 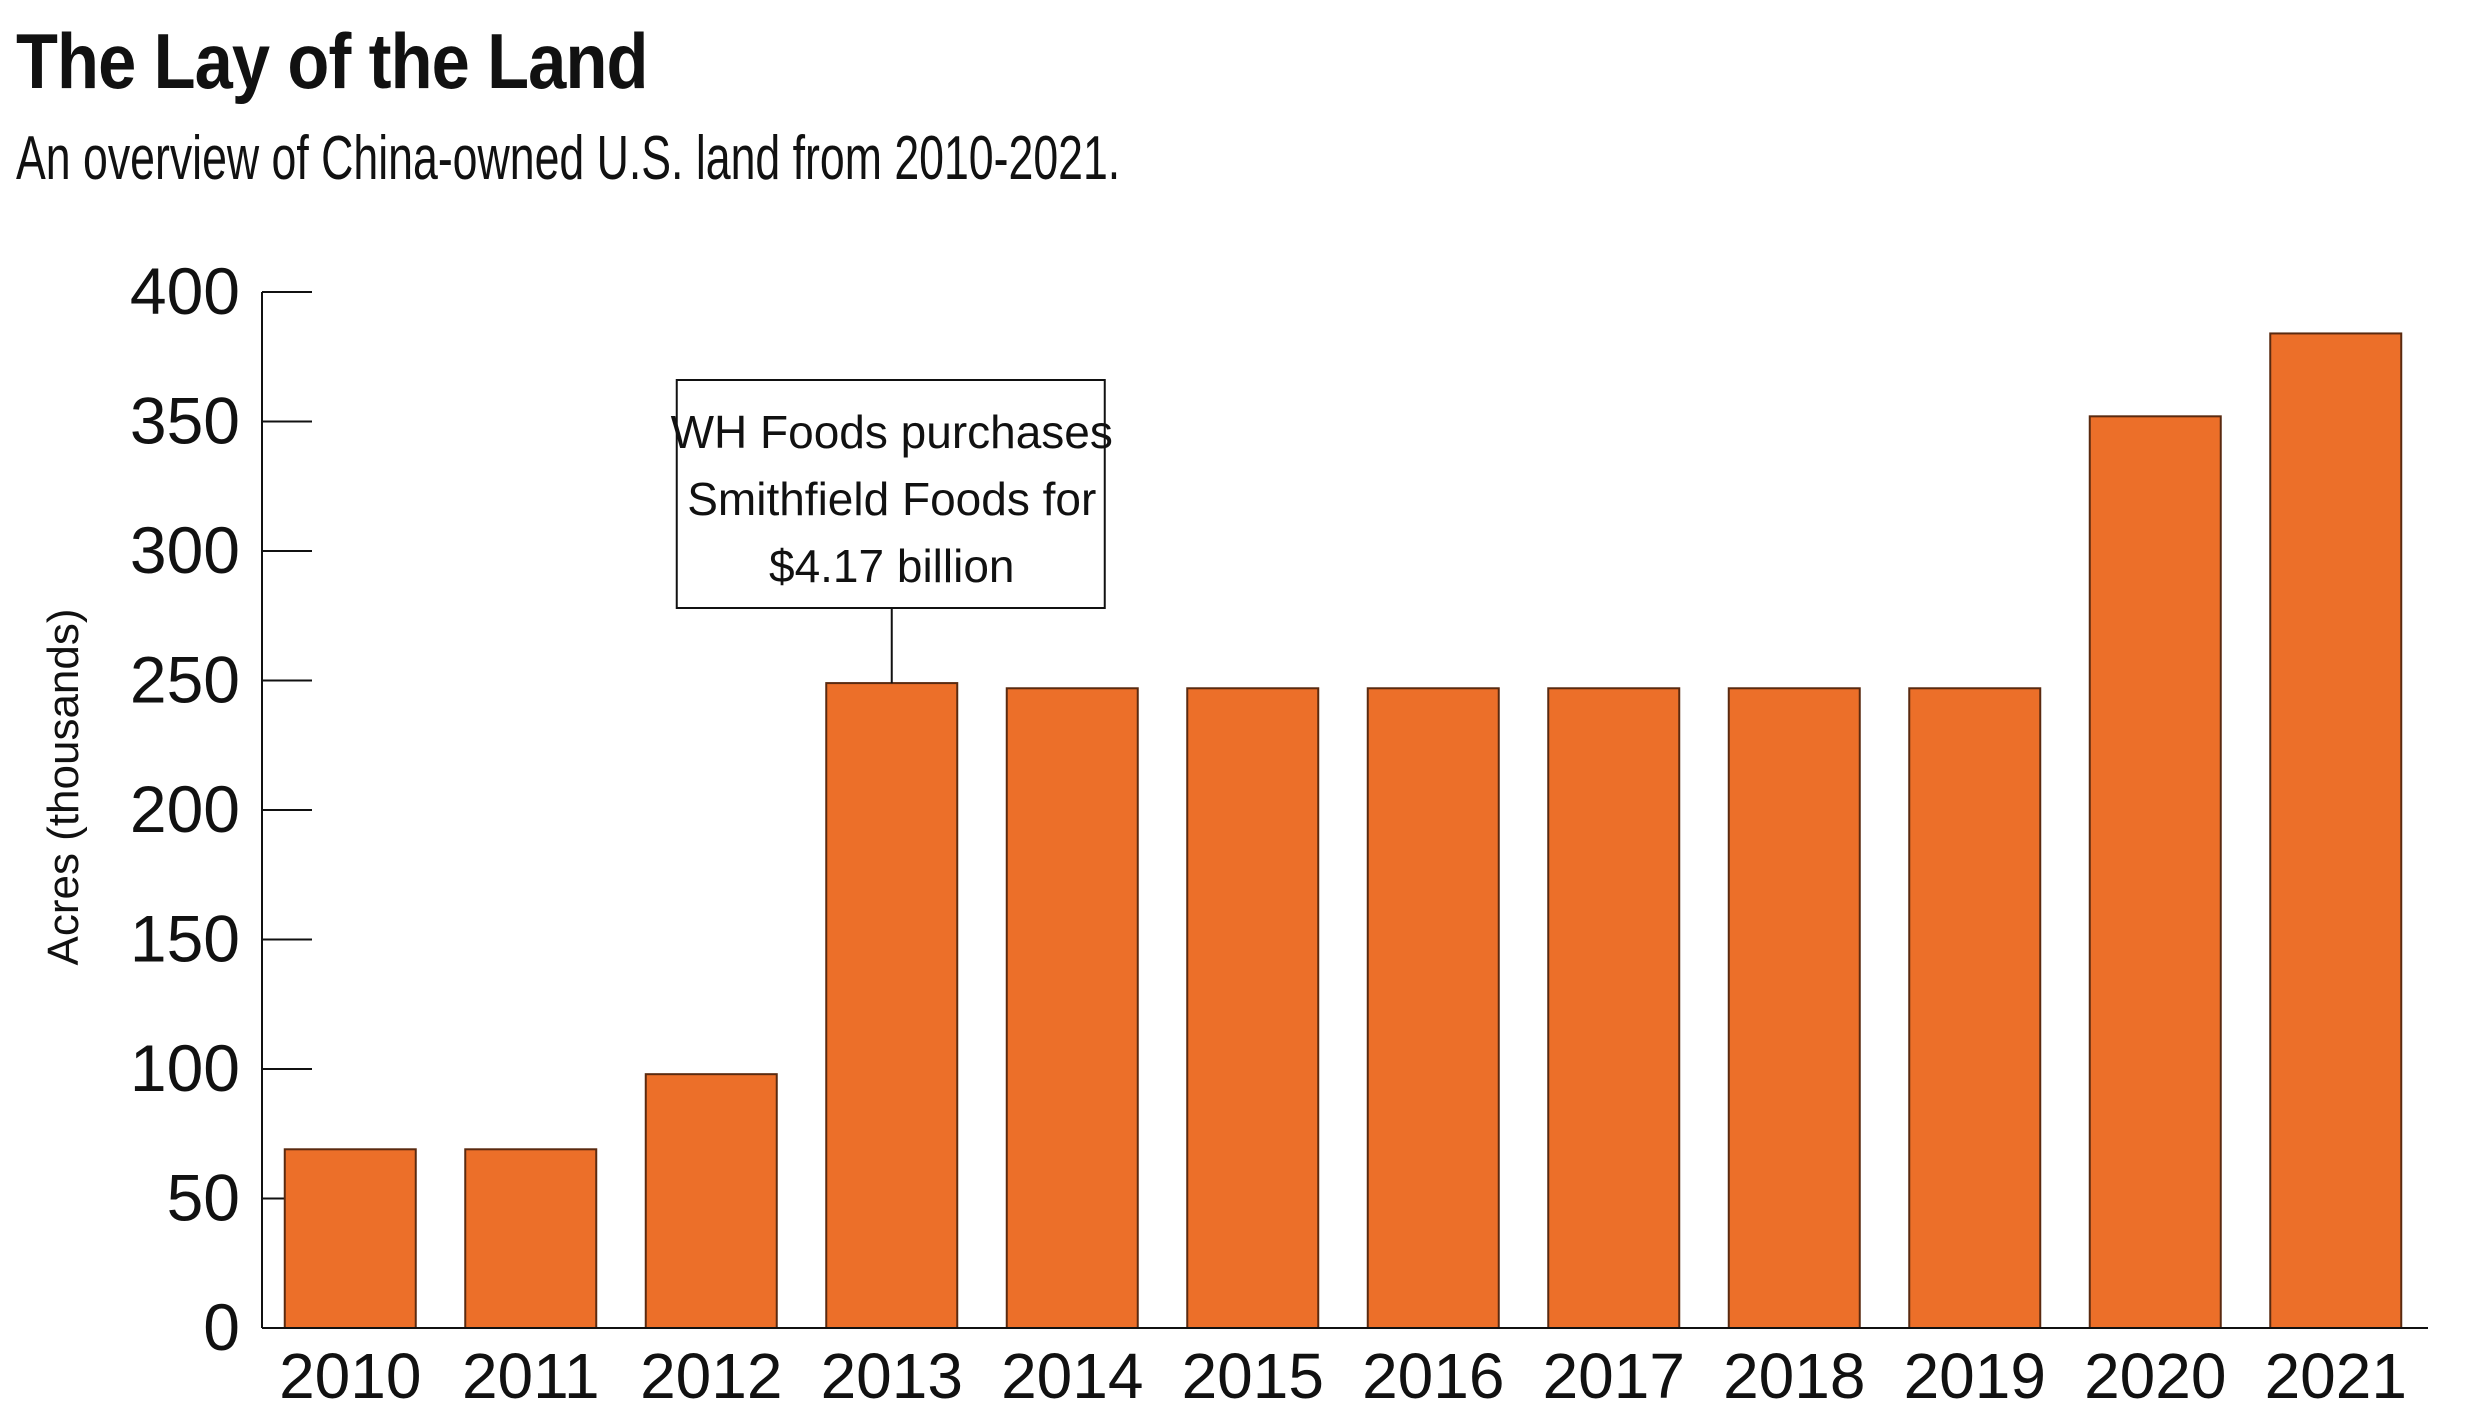 I want to click on x-tick-label: 2014, so click(x=1072, y=1371).